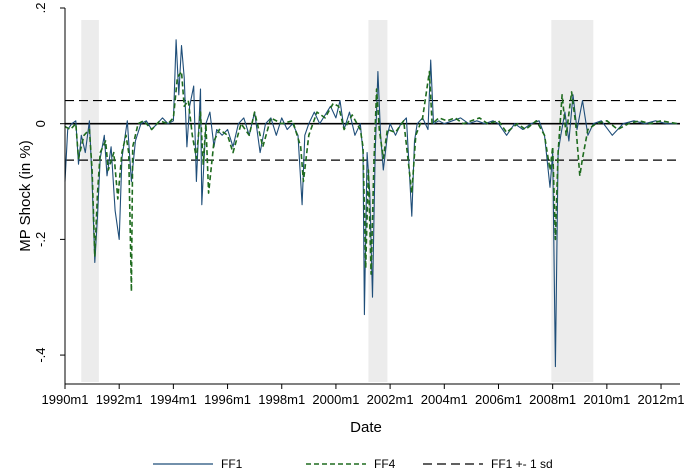  What do you see at coordinates (606, 399) in the screenshot?
I see `x-tick-label: 2010m1` at bounding box center [606, 399].